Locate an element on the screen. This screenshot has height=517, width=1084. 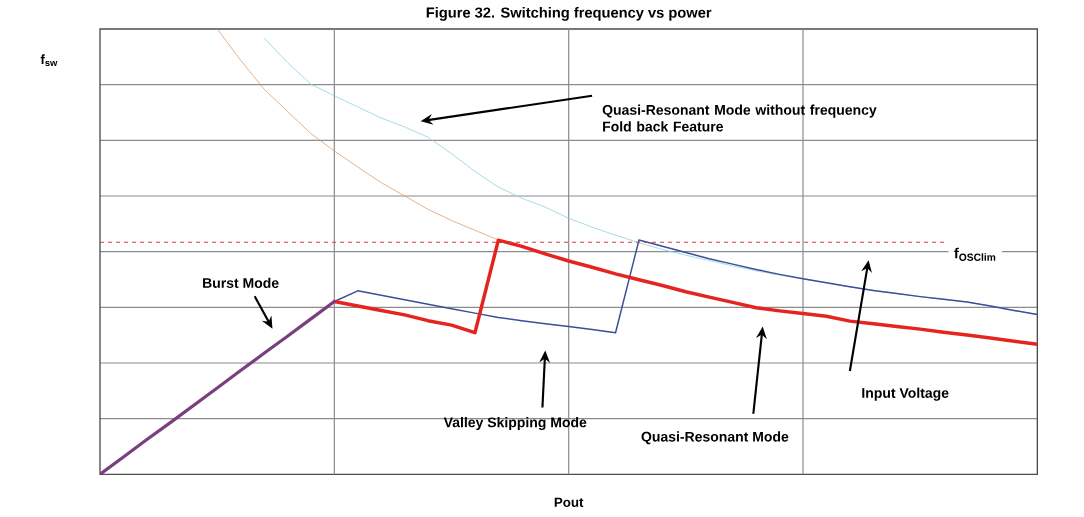
annotation: Burst Mode is located at coordinates (241, 282).